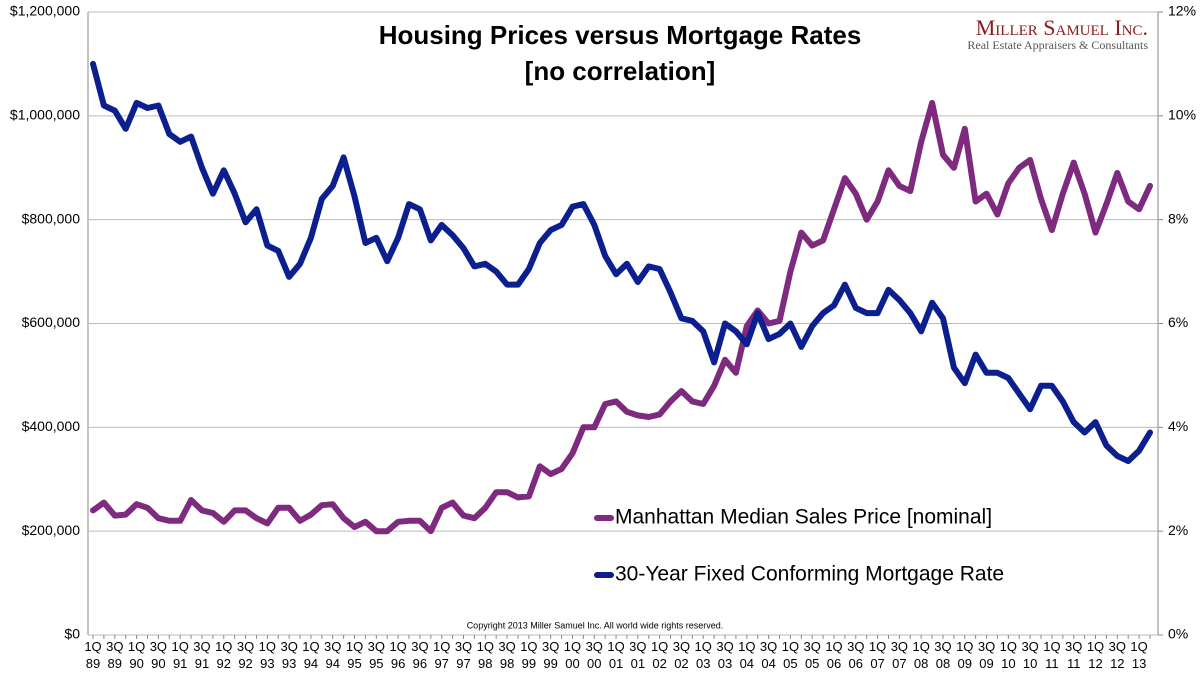 The height and width of the screenshot is (680, 1200). What do you see at coordinates (485, 655) in the screenshot?
I see `x-tick-label: 1Q 98` at bounding box center [485, 655].